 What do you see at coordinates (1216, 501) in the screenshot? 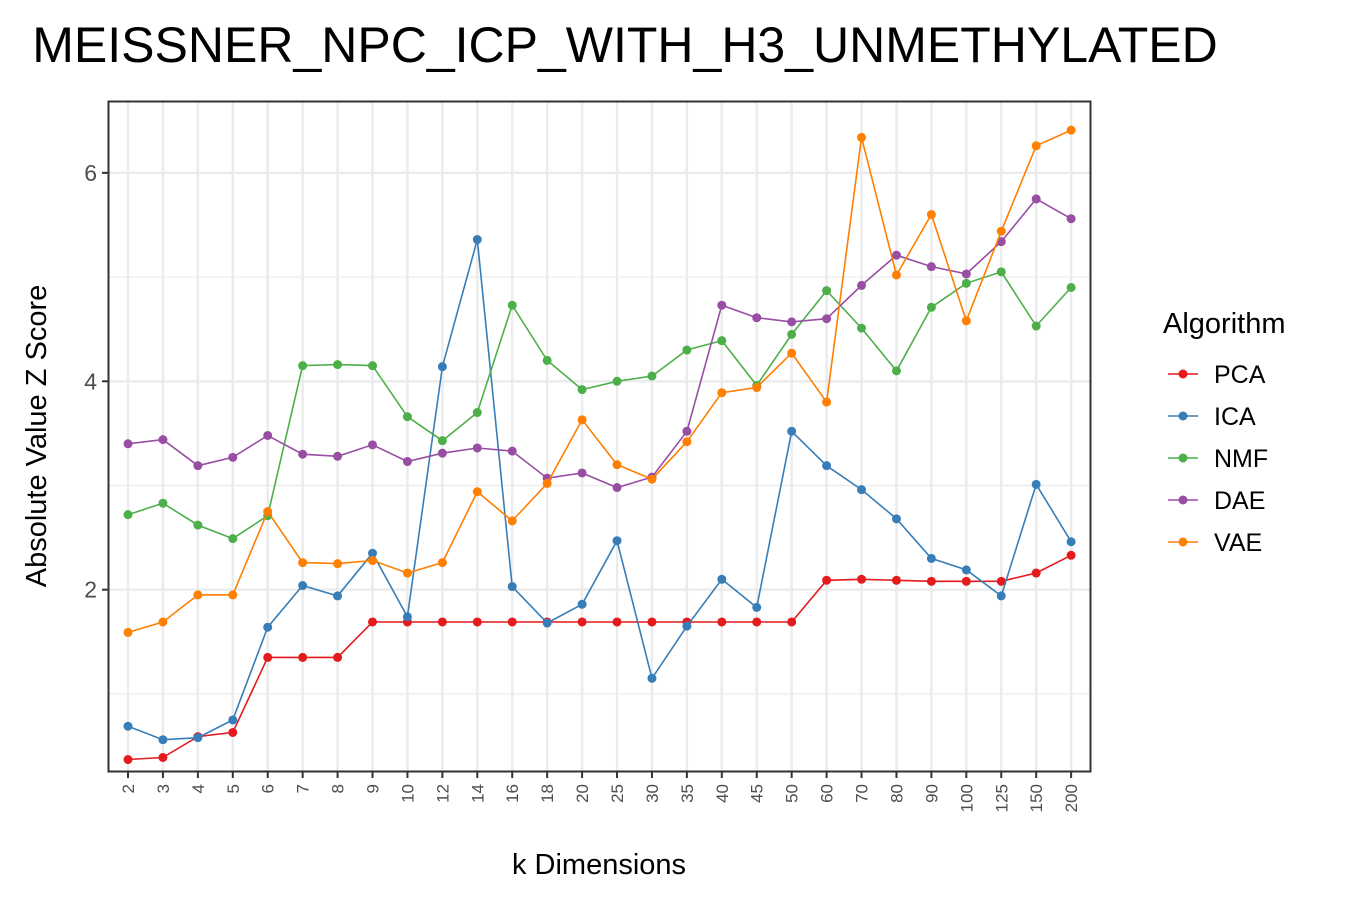
I see `legend-item-dae: DAE` at bounding box center [1216, 501].